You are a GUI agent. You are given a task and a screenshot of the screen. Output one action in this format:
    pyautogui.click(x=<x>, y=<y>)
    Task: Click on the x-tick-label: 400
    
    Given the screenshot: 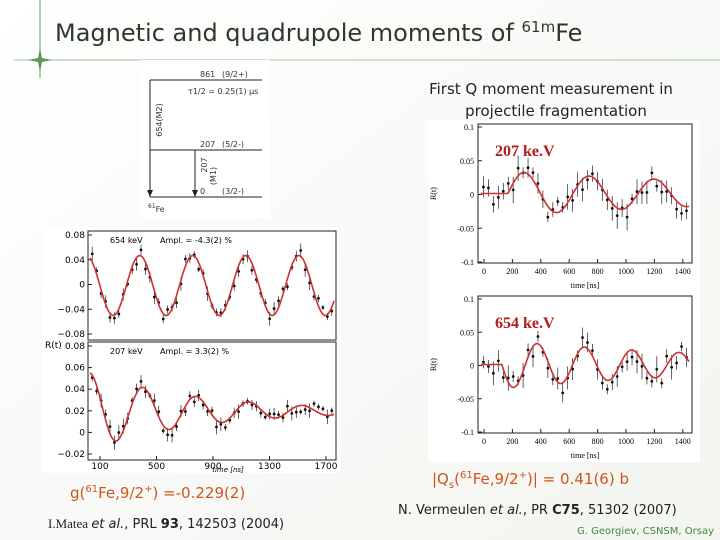 What is the action you would take?
    pyautogui.click(x=541, y=441)
    